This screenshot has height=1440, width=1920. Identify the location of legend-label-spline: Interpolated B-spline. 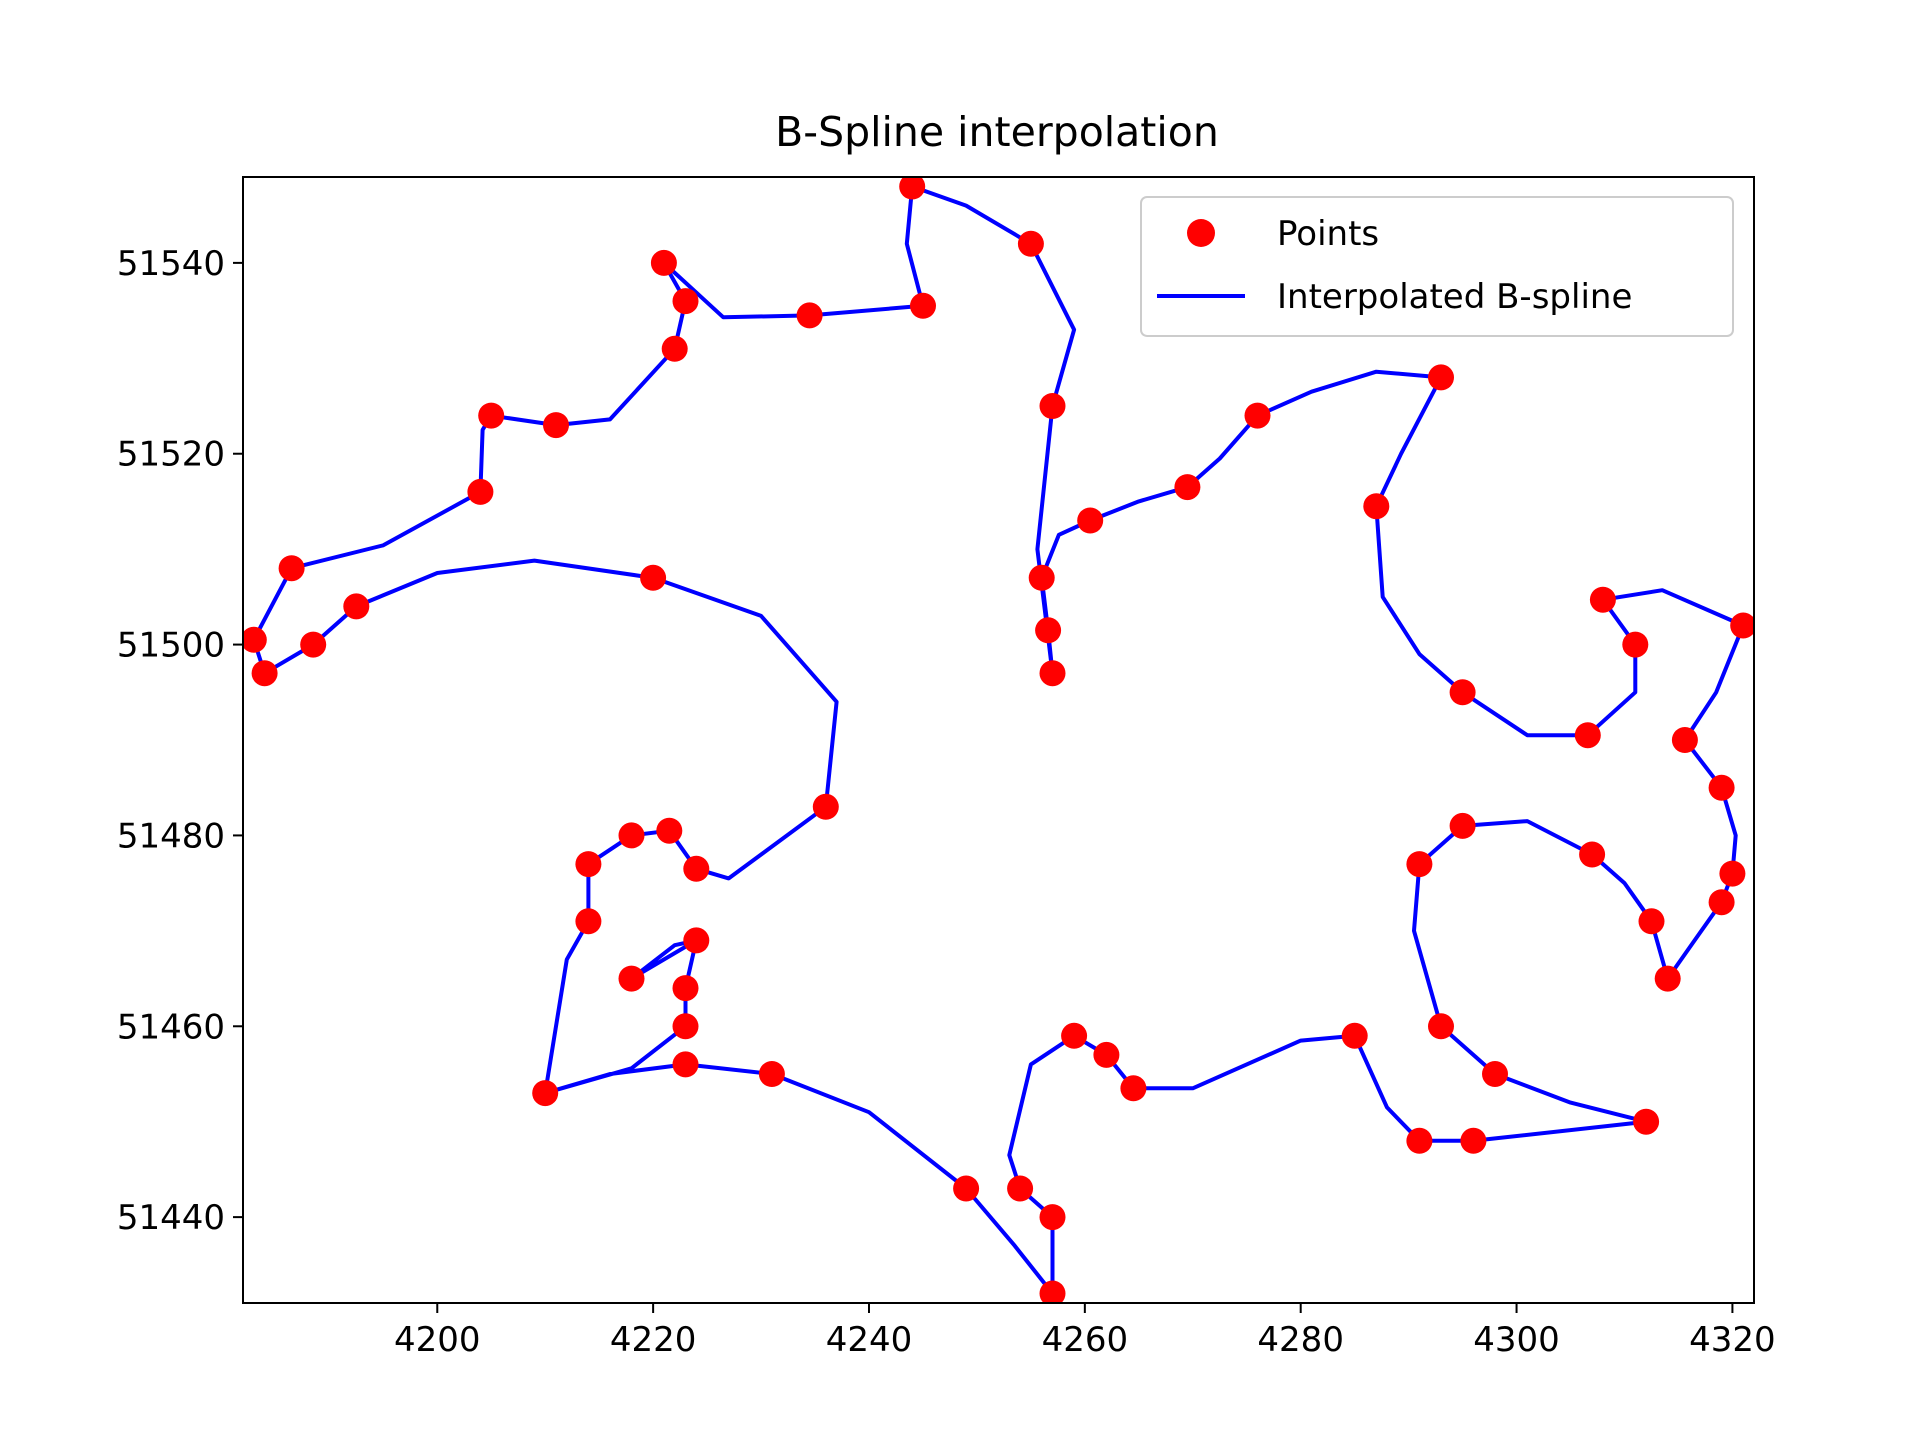
(1454, 297).